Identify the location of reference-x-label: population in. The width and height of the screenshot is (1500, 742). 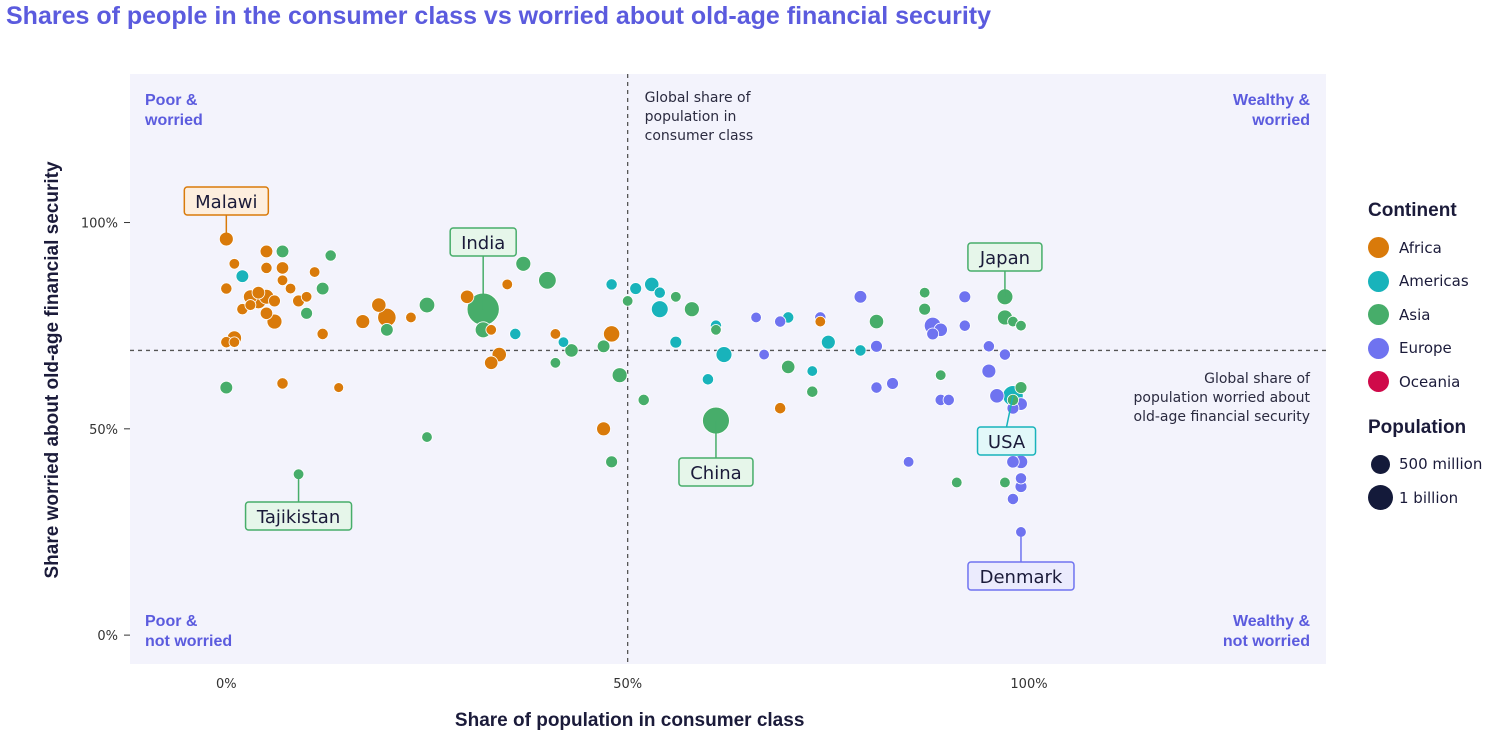
(691, 117).